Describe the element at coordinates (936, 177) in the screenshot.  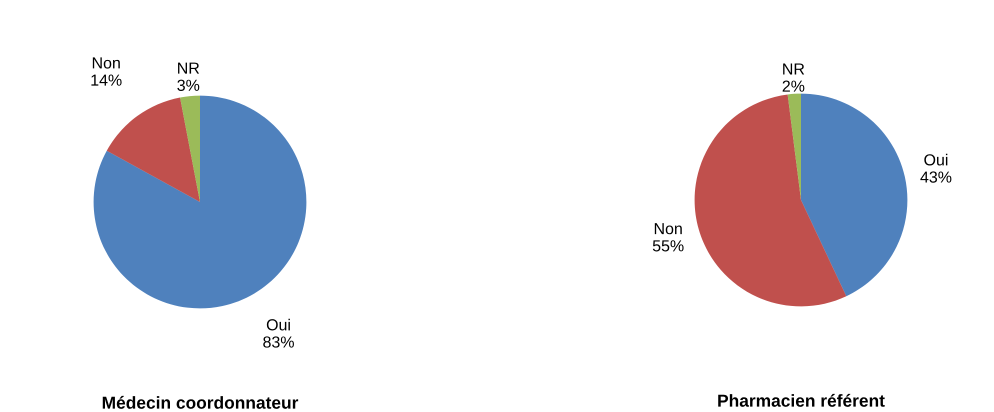
I see `data-label: 43%` at that location.